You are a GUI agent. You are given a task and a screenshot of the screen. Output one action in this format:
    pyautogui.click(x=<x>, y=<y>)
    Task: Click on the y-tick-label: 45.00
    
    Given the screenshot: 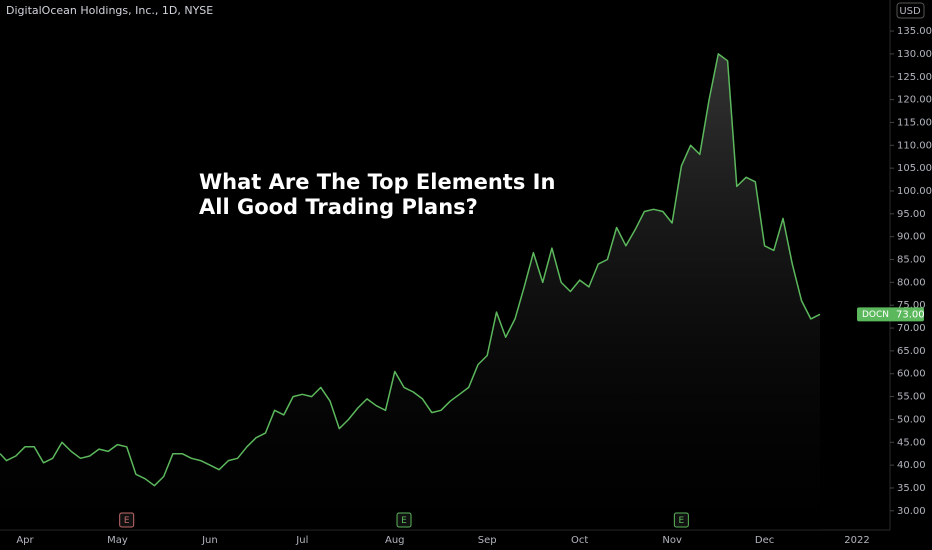 What is the action you would take?
    pyautogui.click(x=911, y=442)
    